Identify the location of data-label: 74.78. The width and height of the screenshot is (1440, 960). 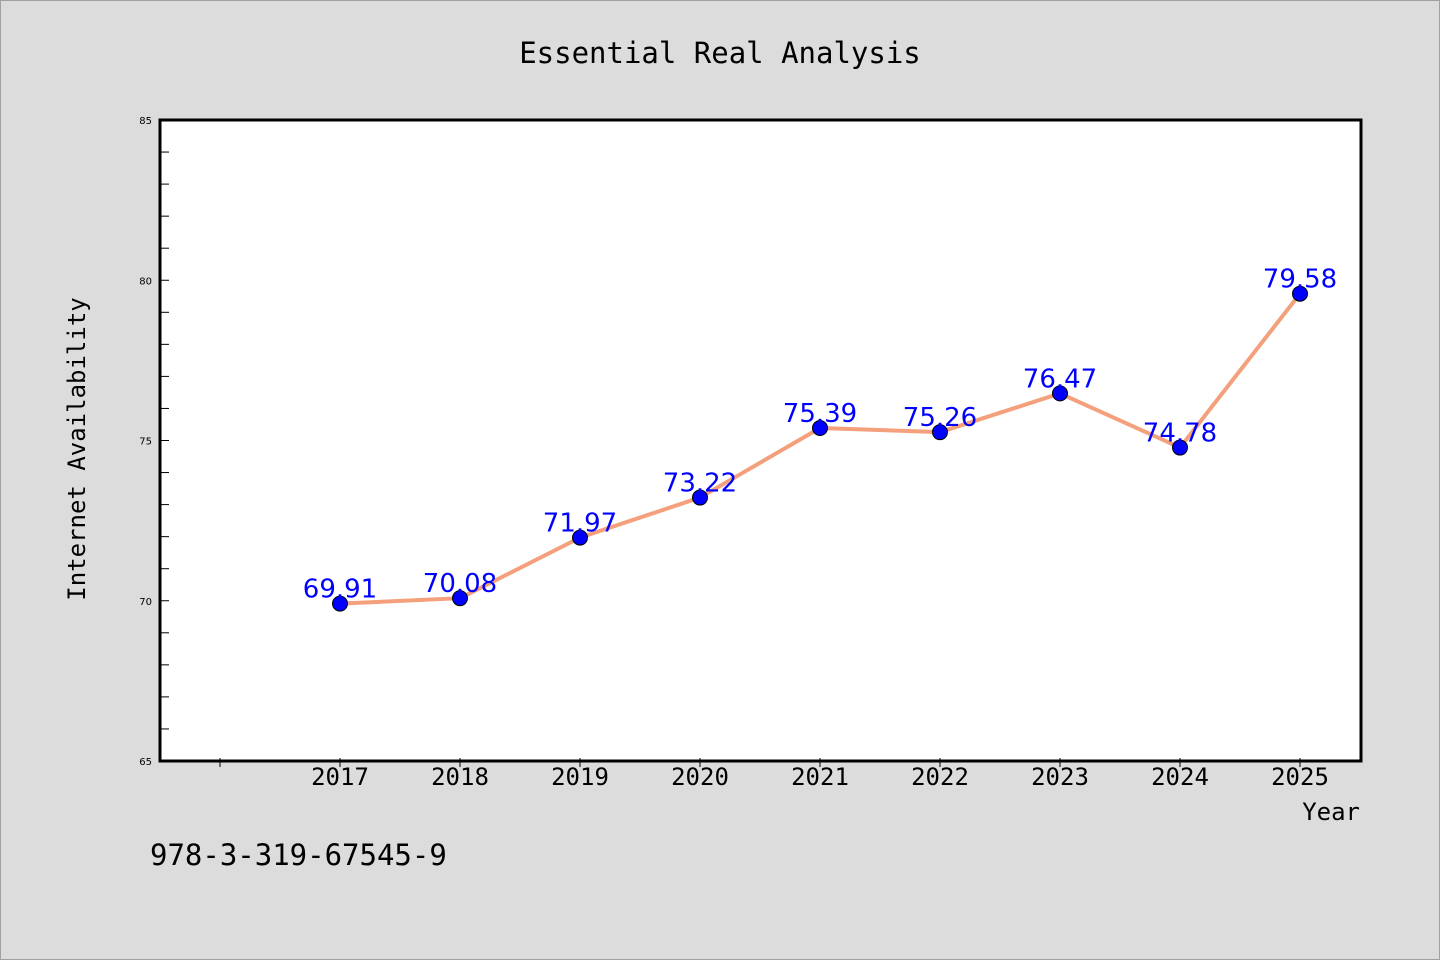
(1180, 434).